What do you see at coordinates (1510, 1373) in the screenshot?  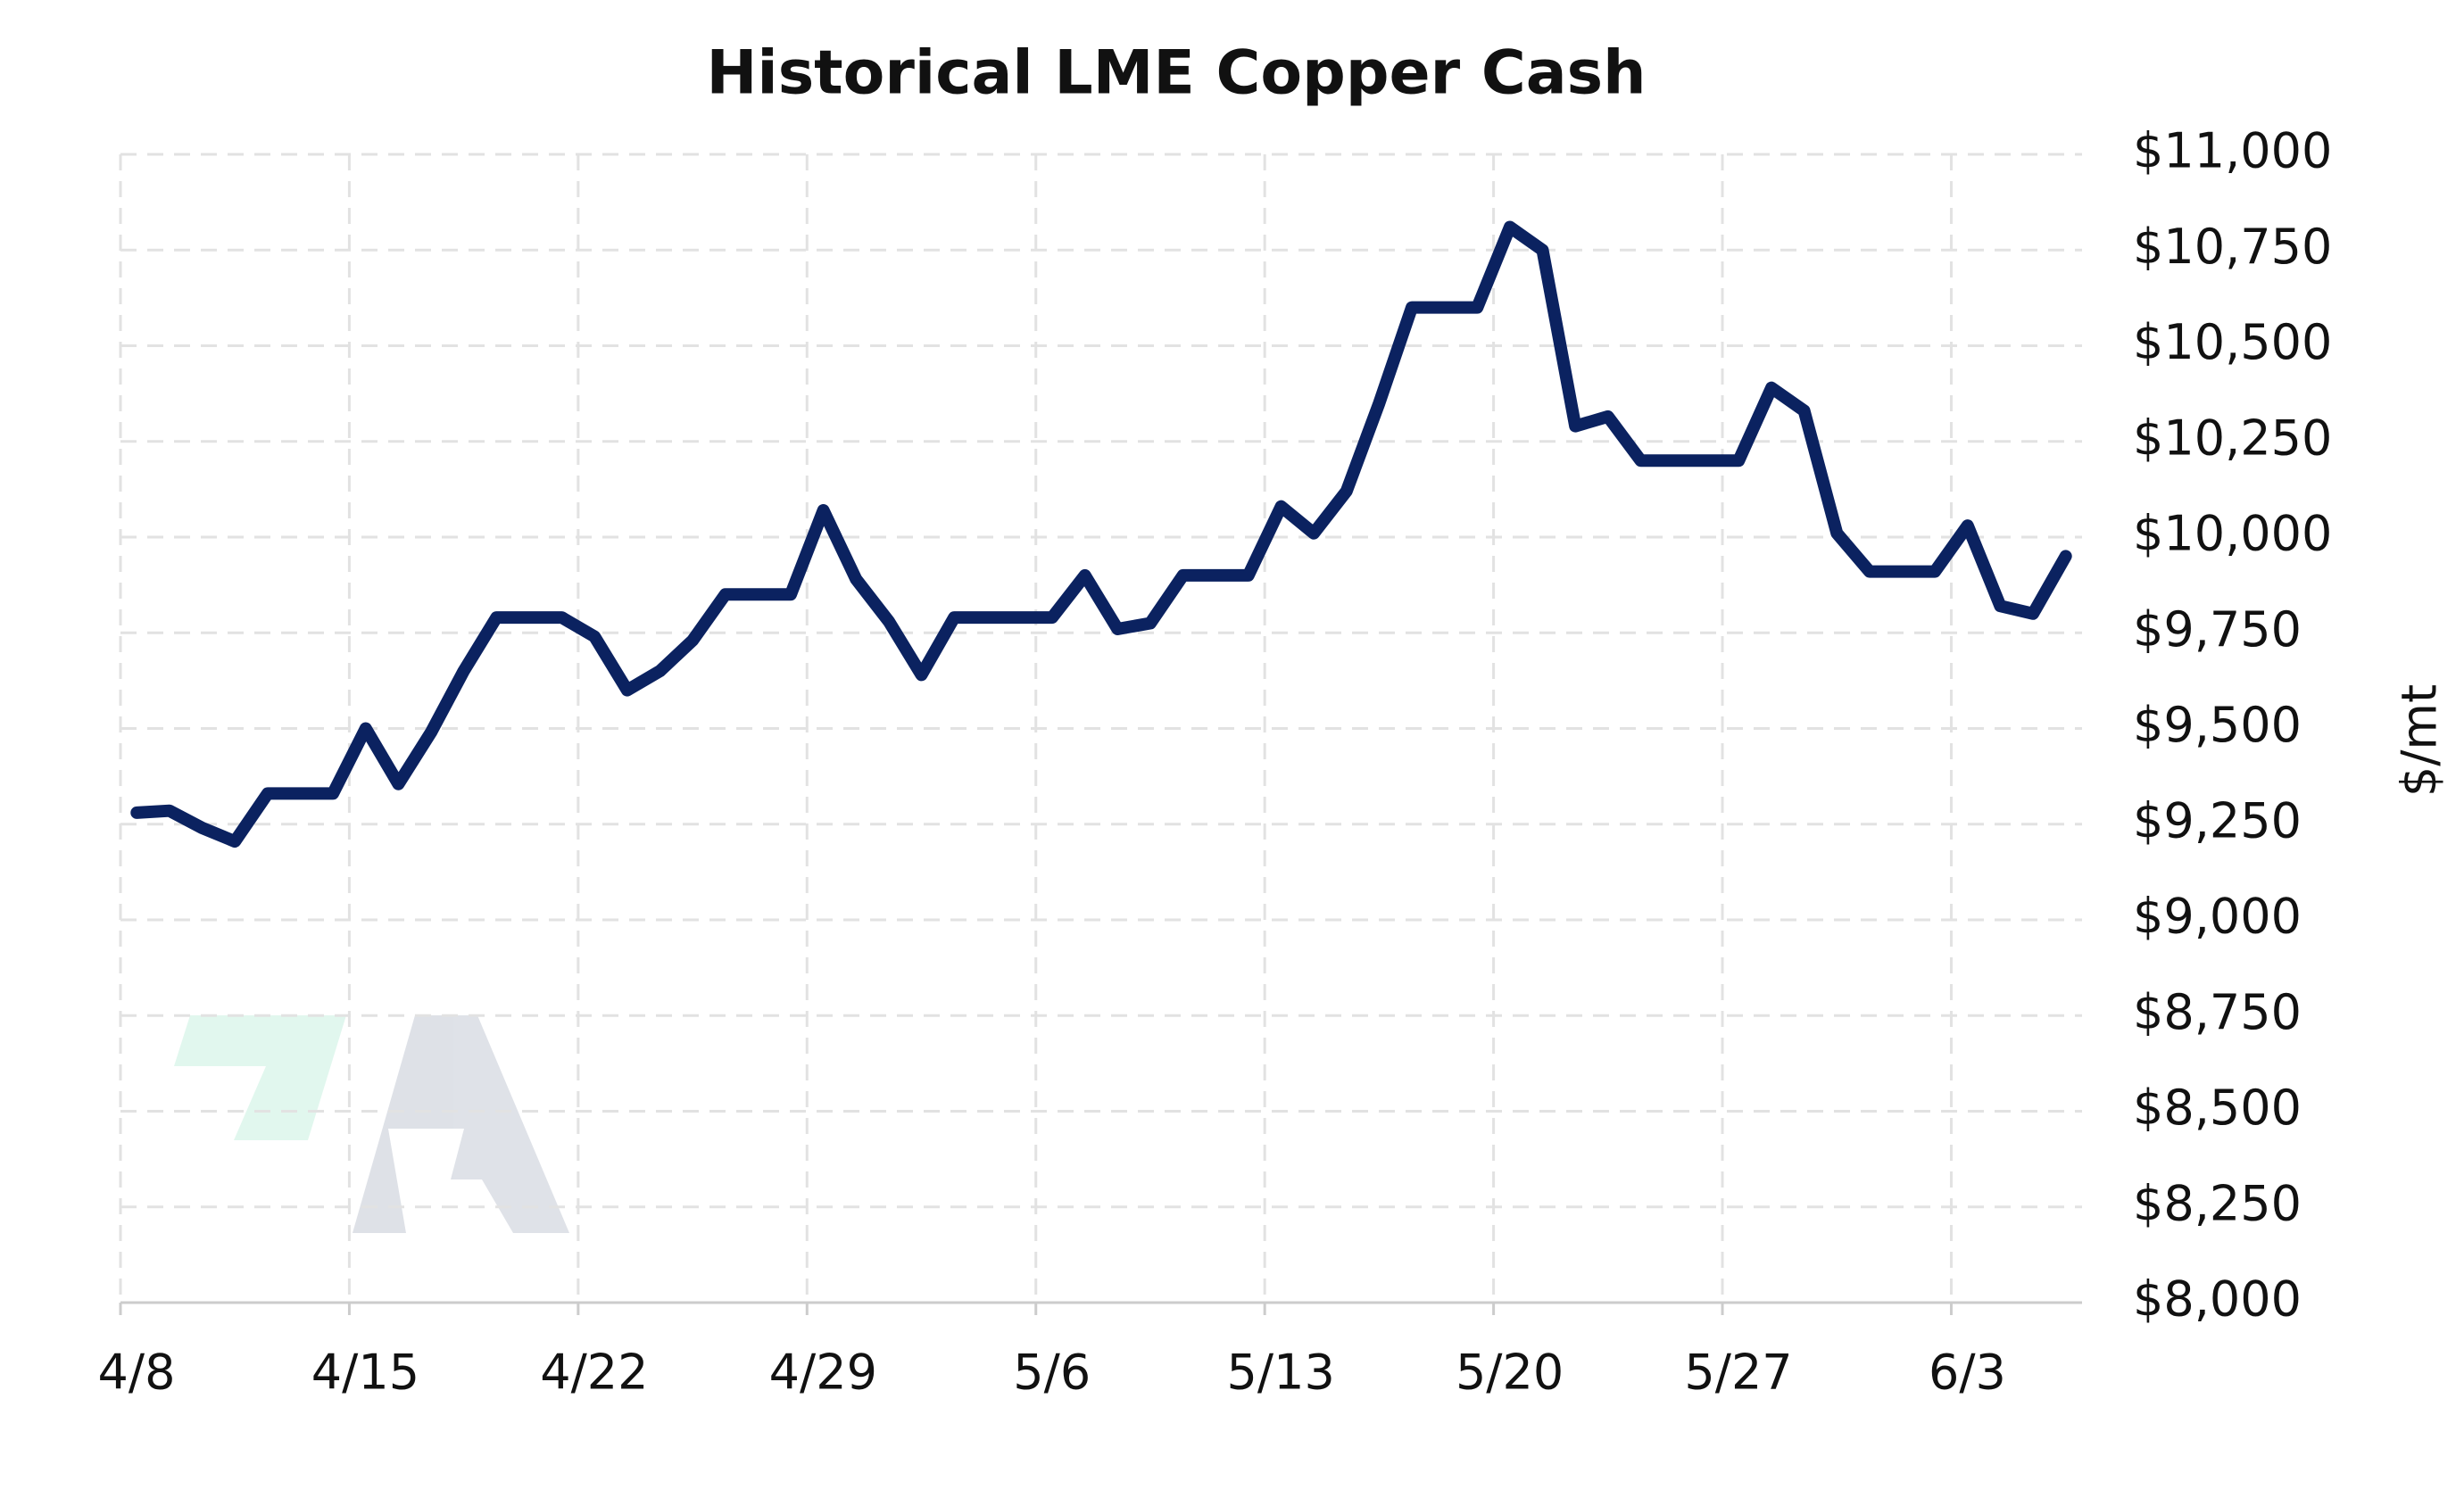 I see `x-tick-label: 5/20` at bounding box center [1510, 1373].